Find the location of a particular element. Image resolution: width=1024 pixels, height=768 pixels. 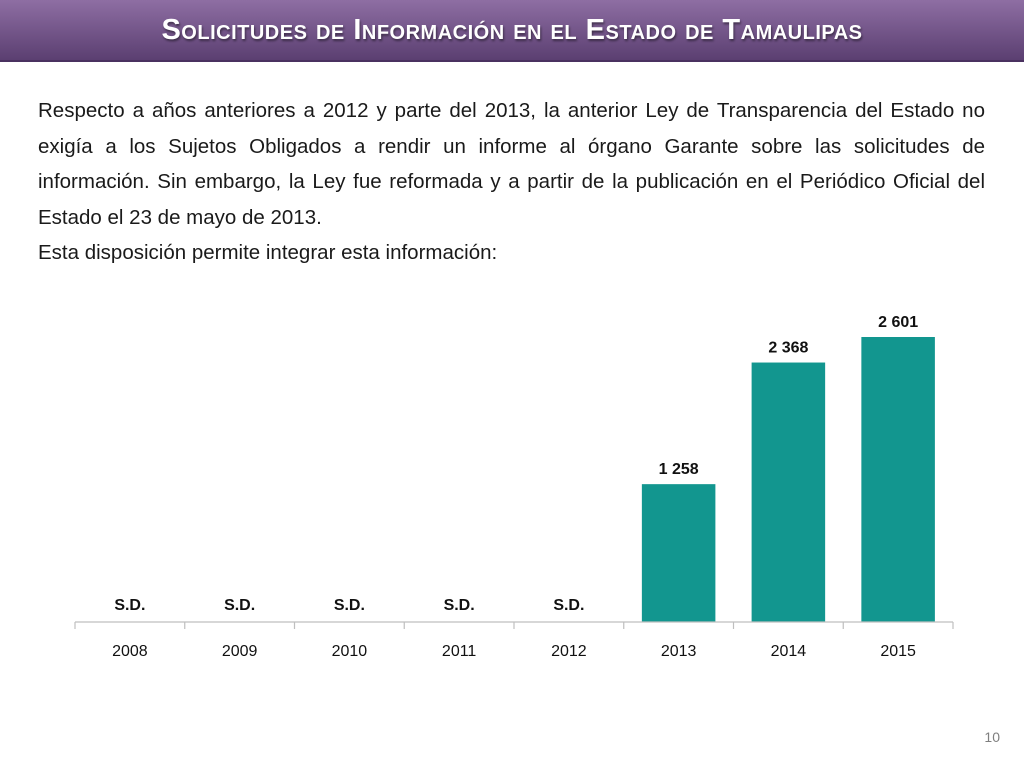

x-tick-label-2010: 2010 is located at coordinates (350, 651).